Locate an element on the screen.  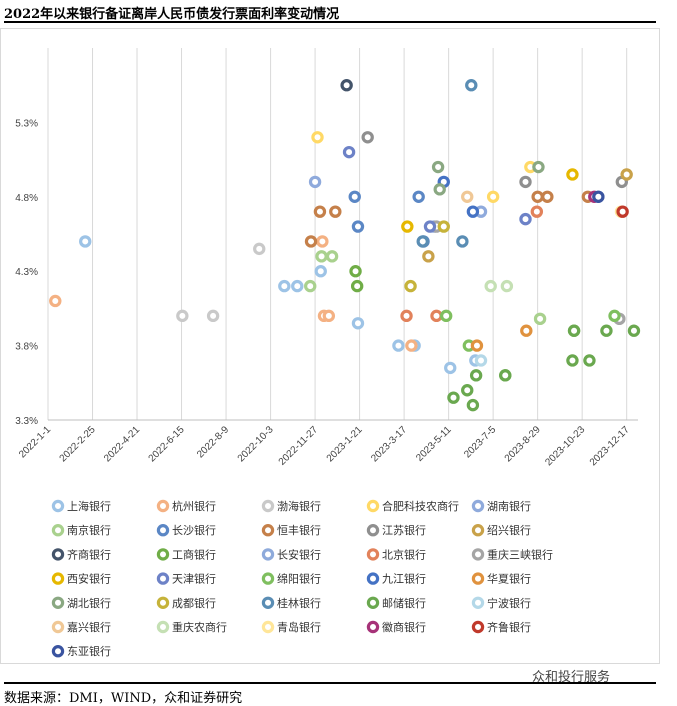
legend-label: 重庆农商行 is located at coordinates (199, 627).